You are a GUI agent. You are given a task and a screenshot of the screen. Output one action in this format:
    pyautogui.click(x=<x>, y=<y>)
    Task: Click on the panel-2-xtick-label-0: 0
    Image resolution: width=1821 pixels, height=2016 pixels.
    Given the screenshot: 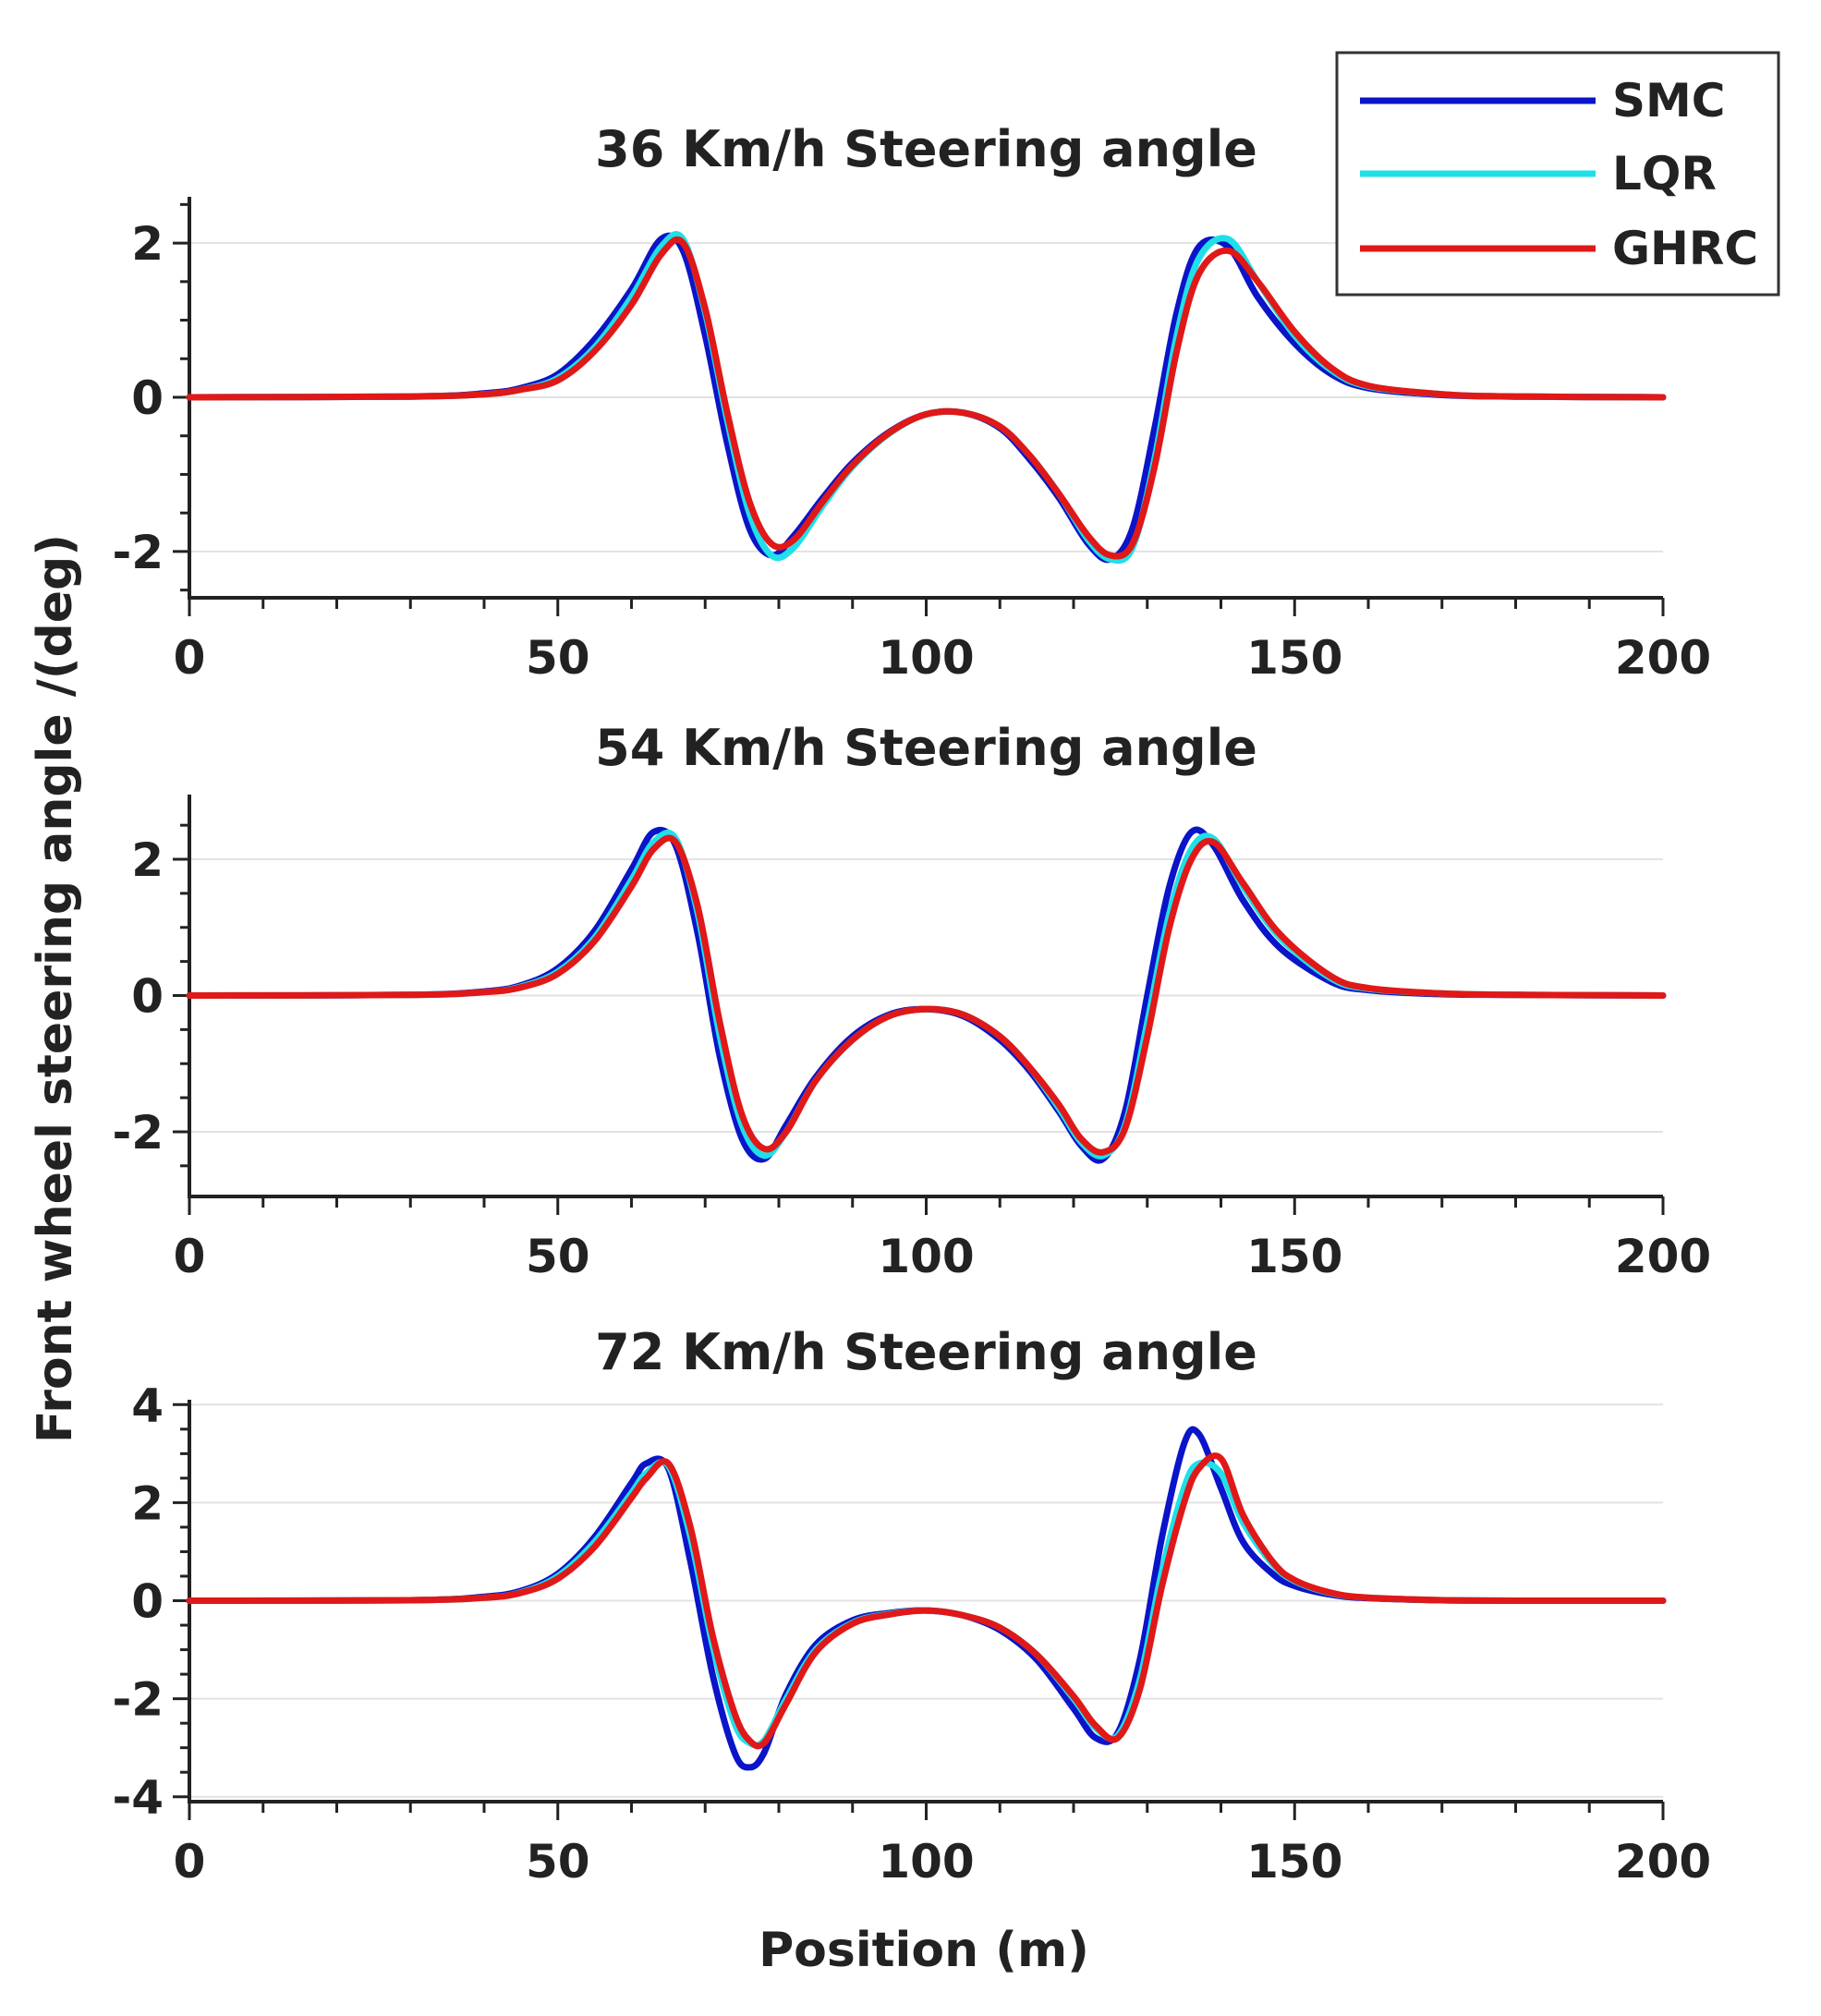 What is the action you would take?
    pyautogui.click(x=190, y=1256)
    